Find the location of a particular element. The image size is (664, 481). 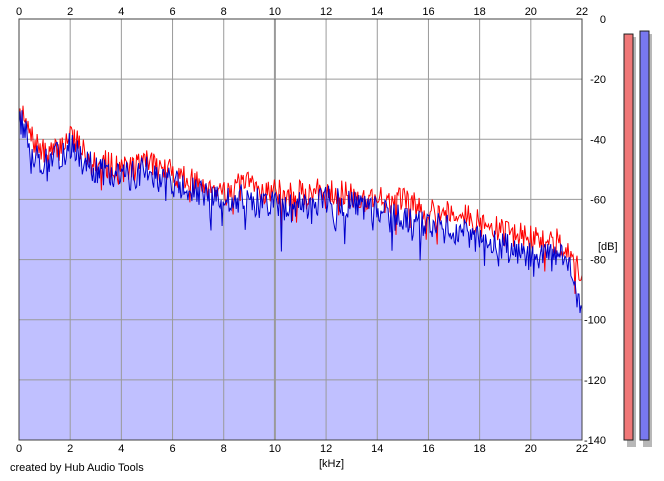

meter-right is located at coordinates (644, 235).